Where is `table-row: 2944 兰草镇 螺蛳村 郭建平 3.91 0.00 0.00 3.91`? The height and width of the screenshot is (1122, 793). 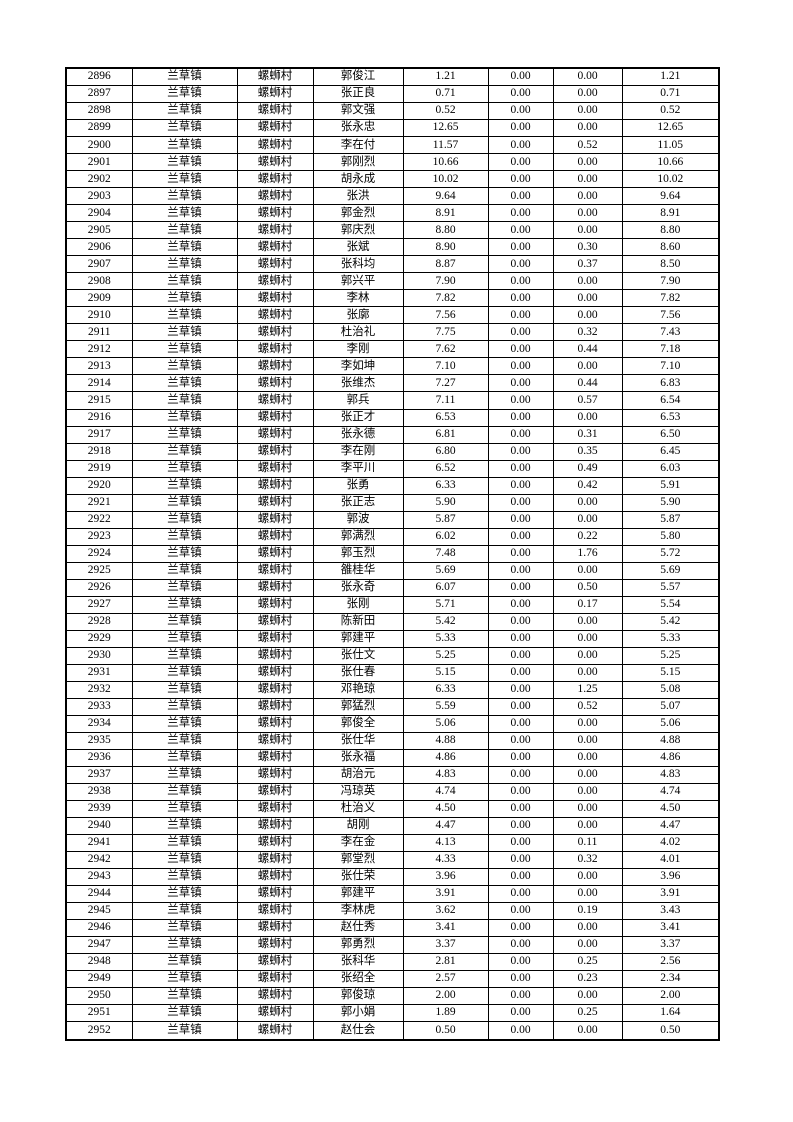 table-row: 2944 兰草镇 螺蛳村 郭建平 3.91 0.00 0.00 3.91 is located at coordinates (392, 893).